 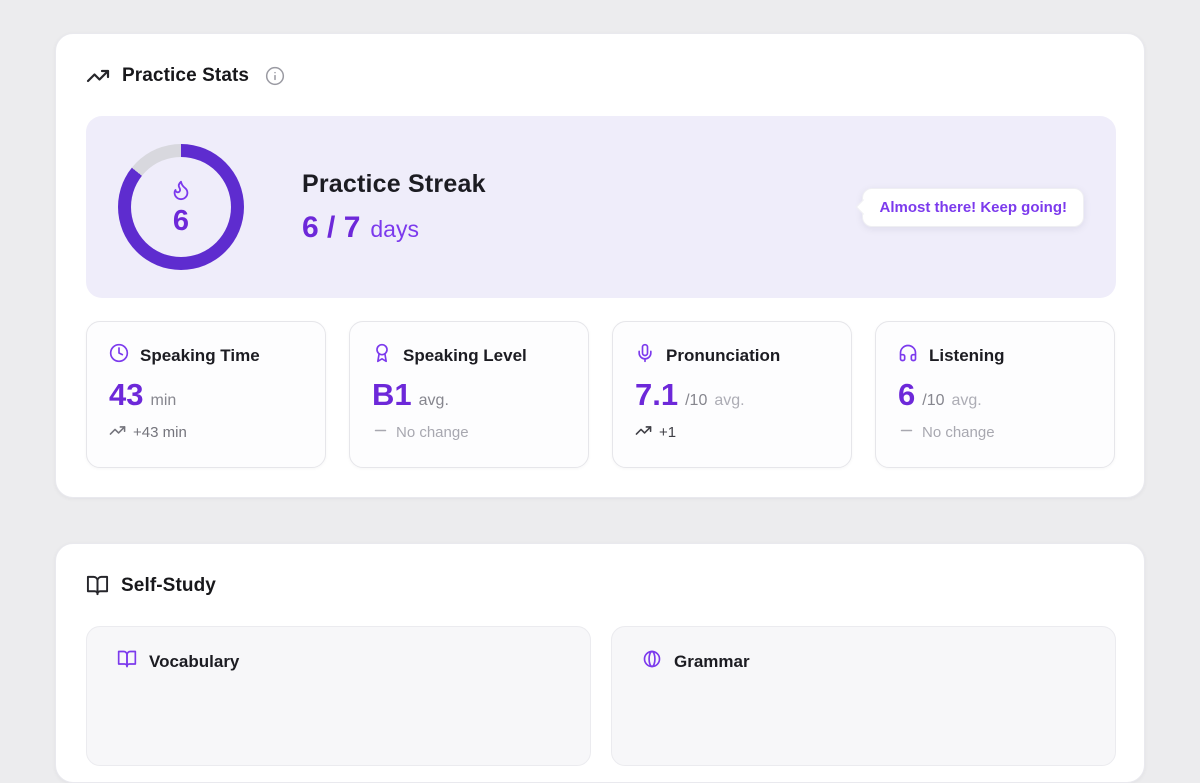 What do you see at coordinates (392, 394) in the screenshot?
I see `stat-value: B1` at bounding box center [392, 394].